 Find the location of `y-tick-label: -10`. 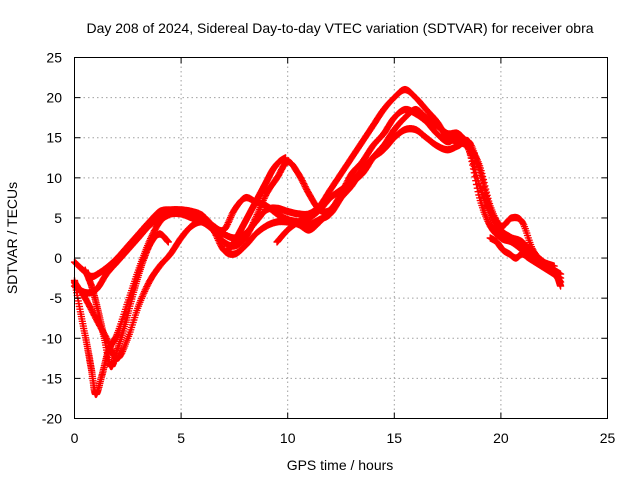

y-tick-label: -10 is located at coordinates (52, 338).